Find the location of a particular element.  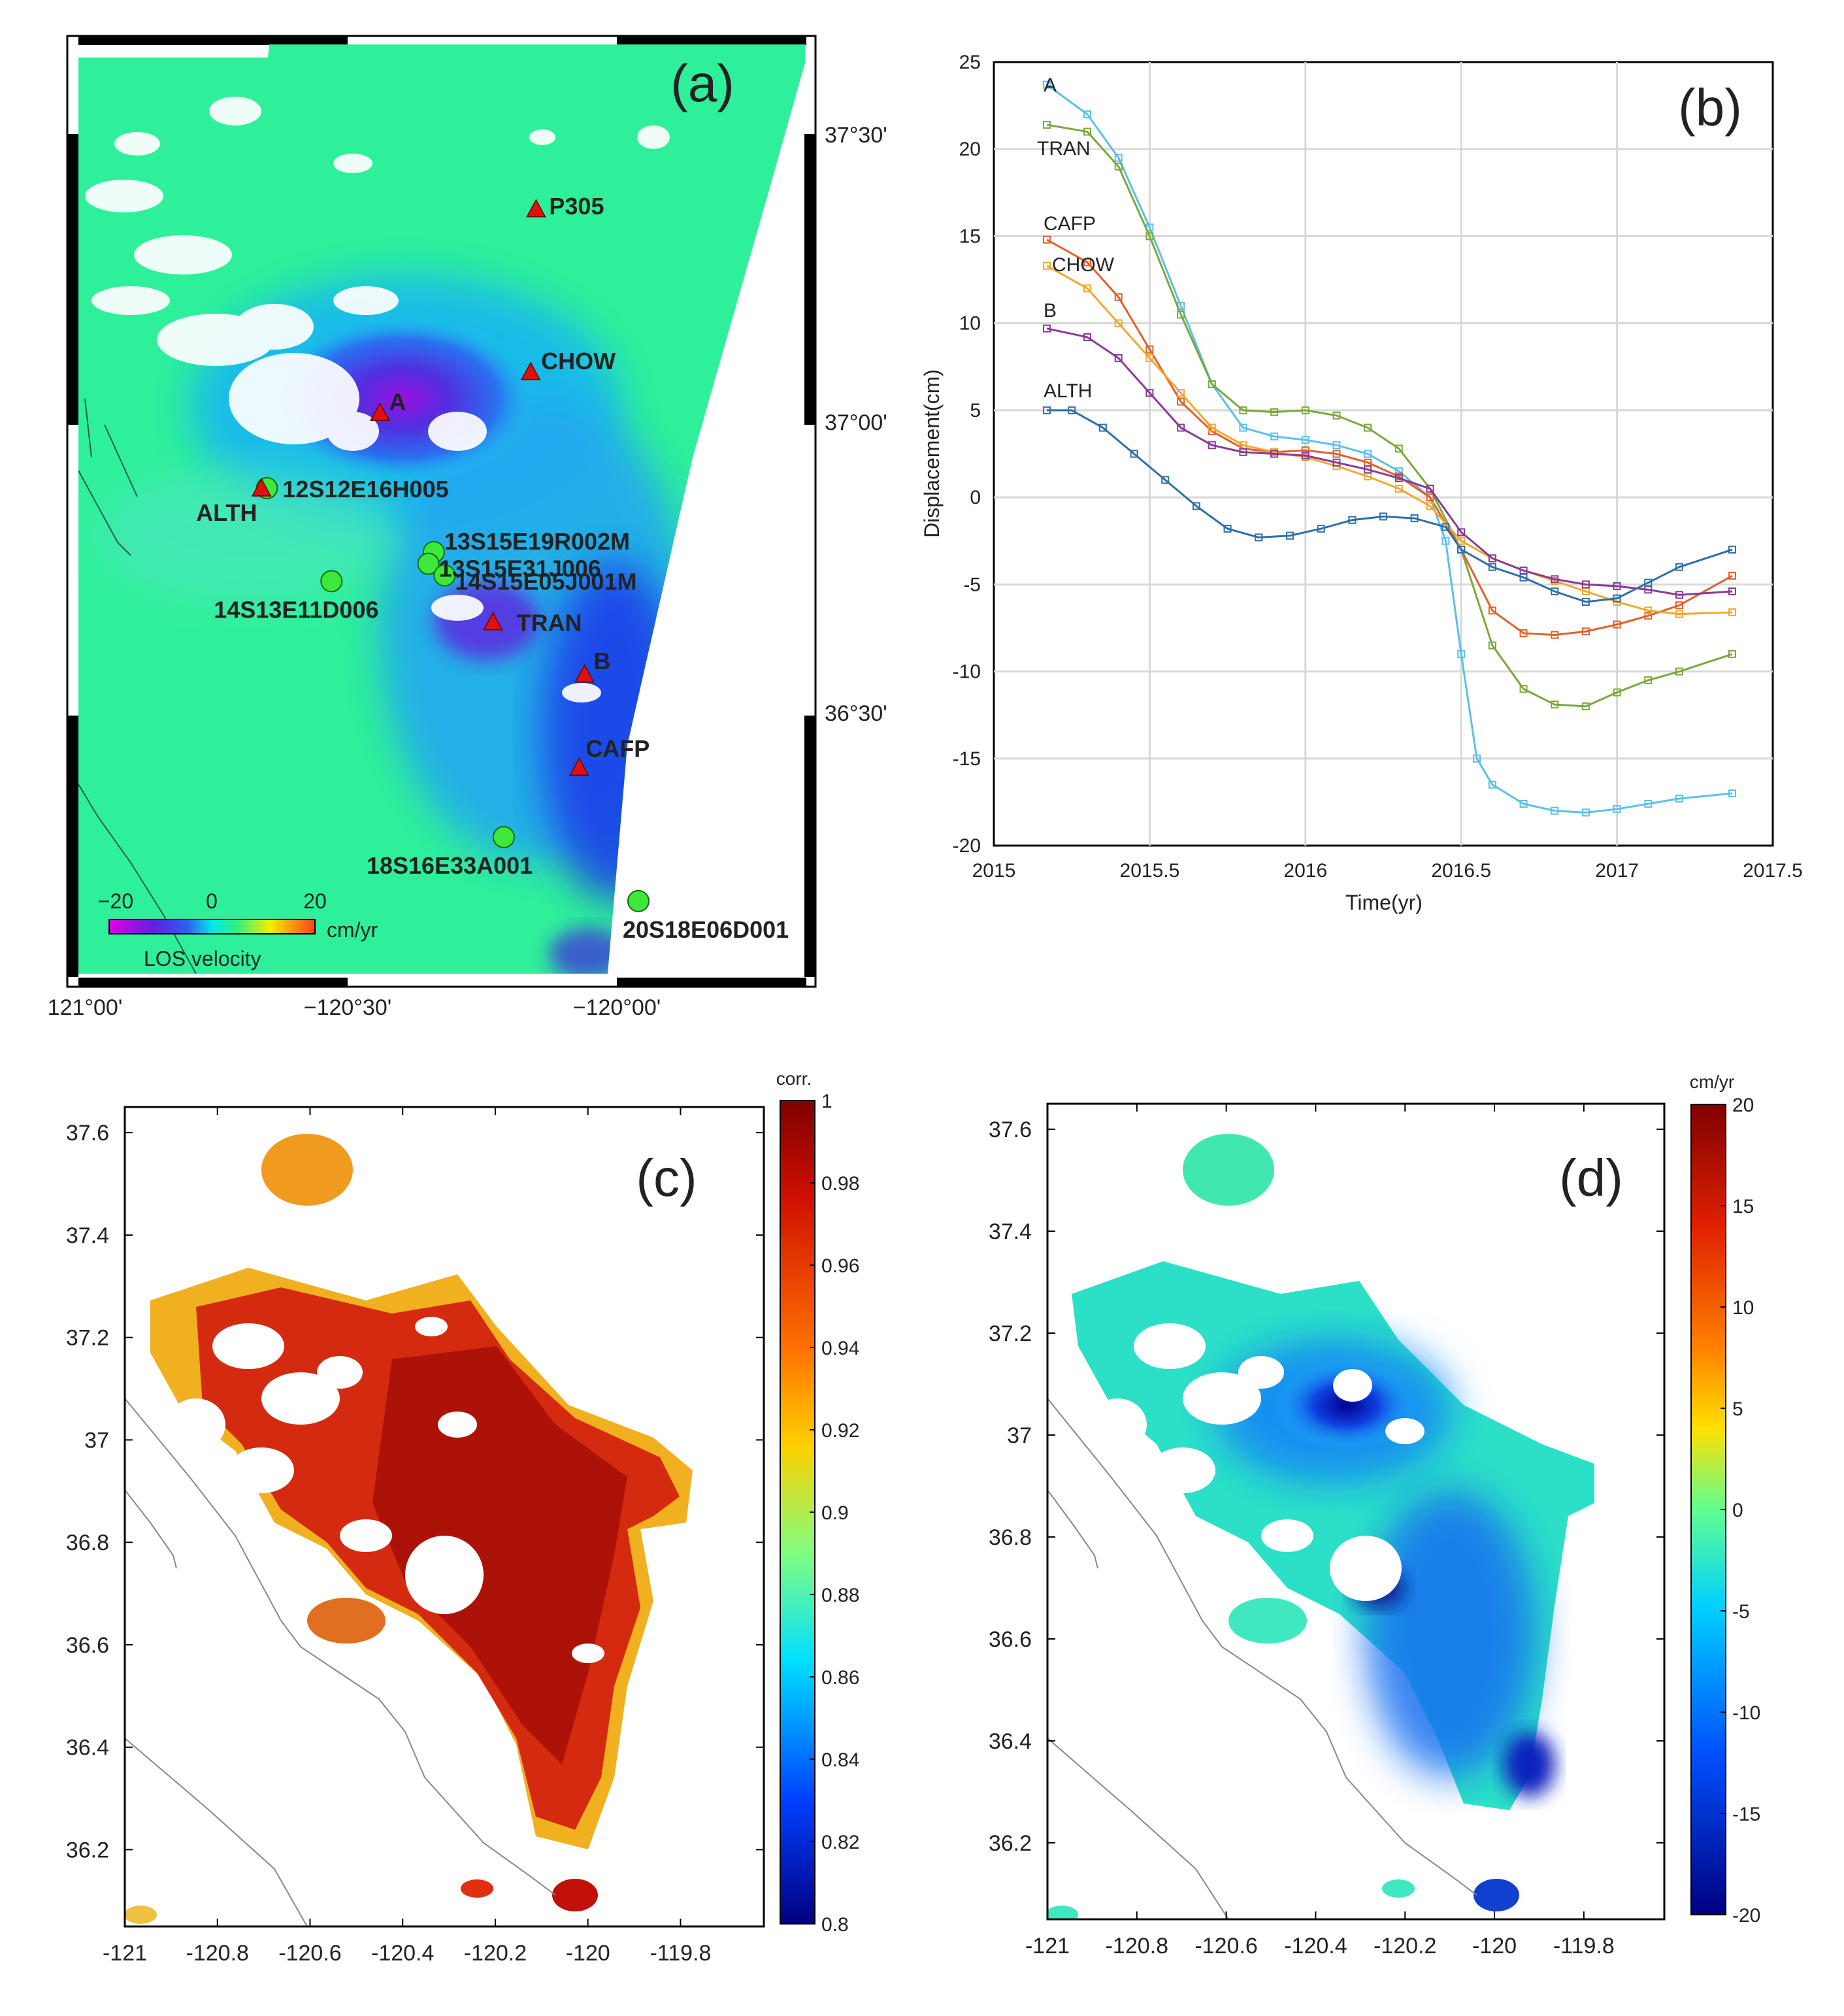

los-colorbar: −20 0 20 cm/yr LOS velocity is located at coordinates (238, 929).